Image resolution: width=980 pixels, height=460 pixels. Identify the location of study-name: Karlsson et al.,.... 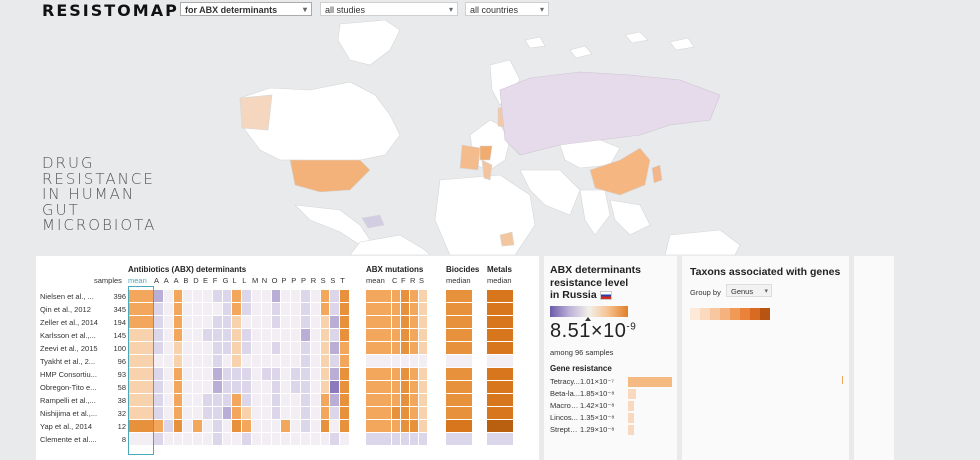
(68, 335).